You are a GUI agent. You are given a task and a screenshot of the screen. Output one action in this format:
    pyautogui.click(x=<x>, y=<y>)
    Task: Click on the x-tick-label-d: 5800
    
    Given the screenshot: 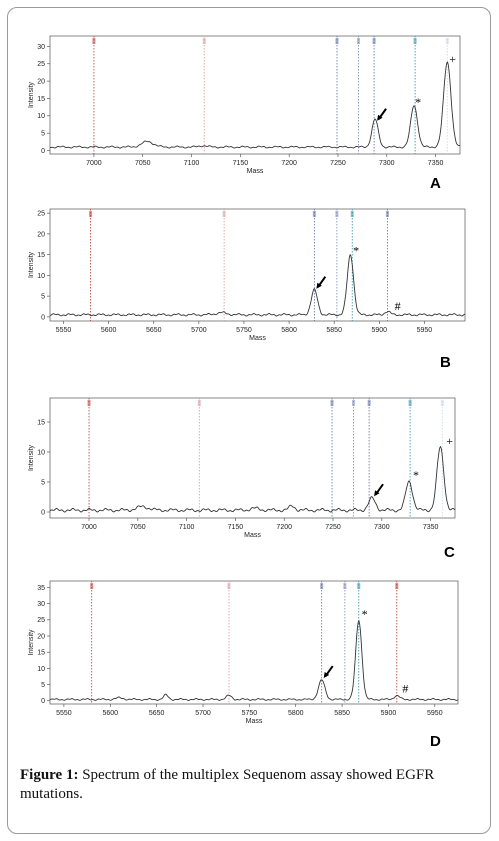 What is the action you would take?
    pyautogui.click(x=296, y=713)
    